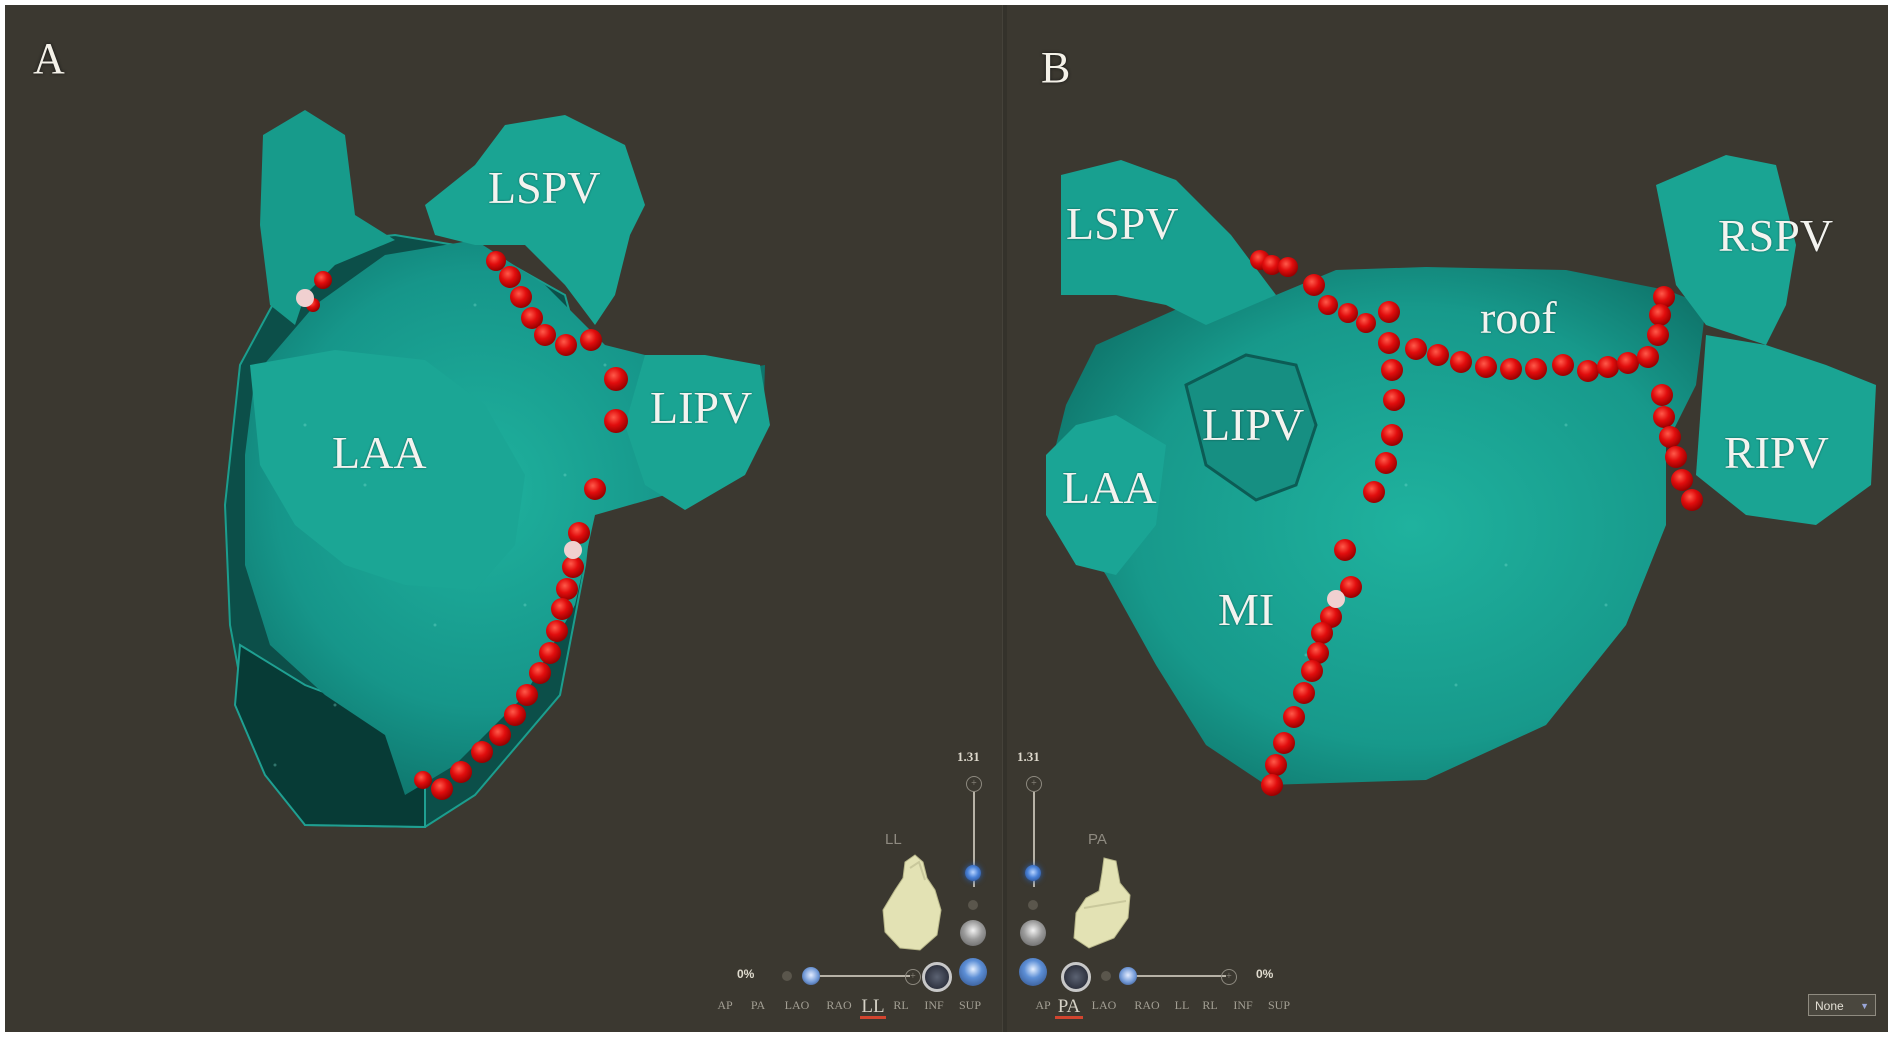 Image resolution: width=1893 pixels, height=1037 pixels. What do you see at coordinates (758, 1005) in the screenshot?
I see `view-pa: PA` at bounding box center [758, 1005].